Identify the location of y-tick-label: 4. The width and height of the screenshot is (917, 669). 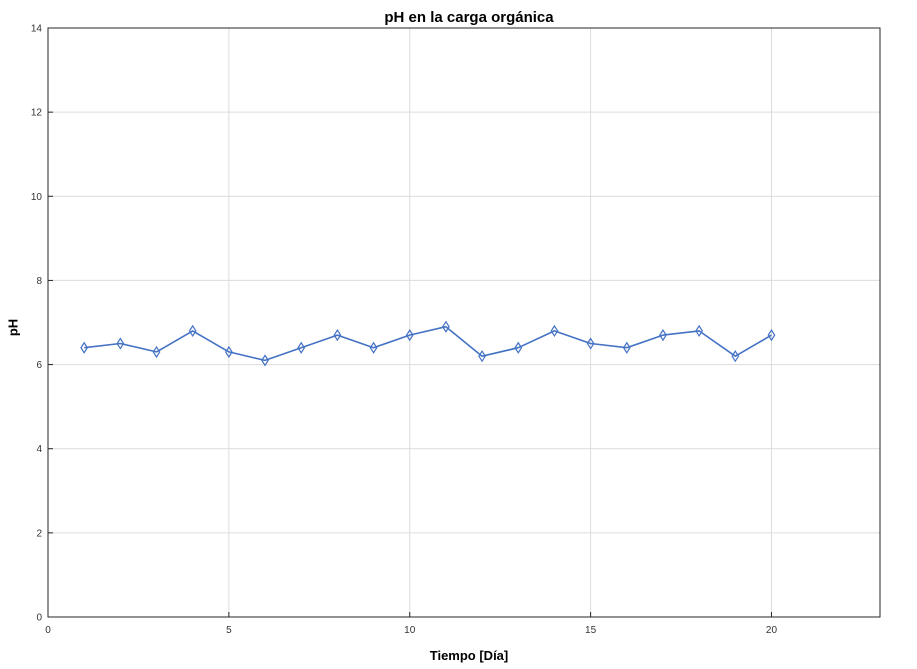
(39, 449).